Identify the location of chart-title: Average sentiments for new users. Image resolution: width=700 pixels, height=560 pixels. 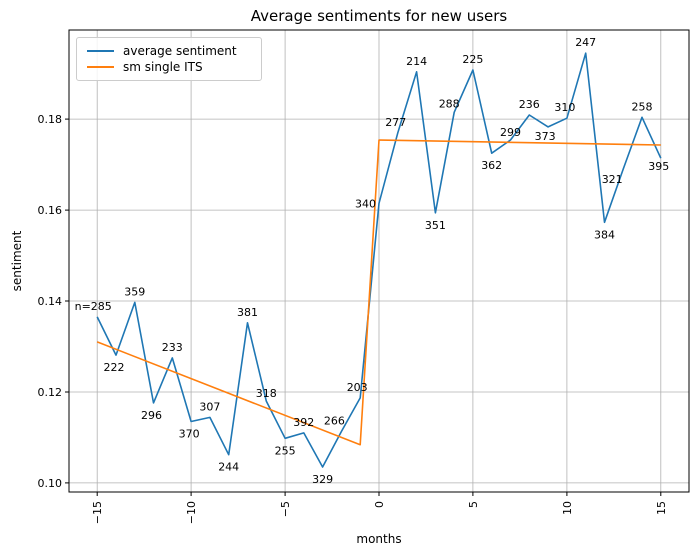
(379, 16).